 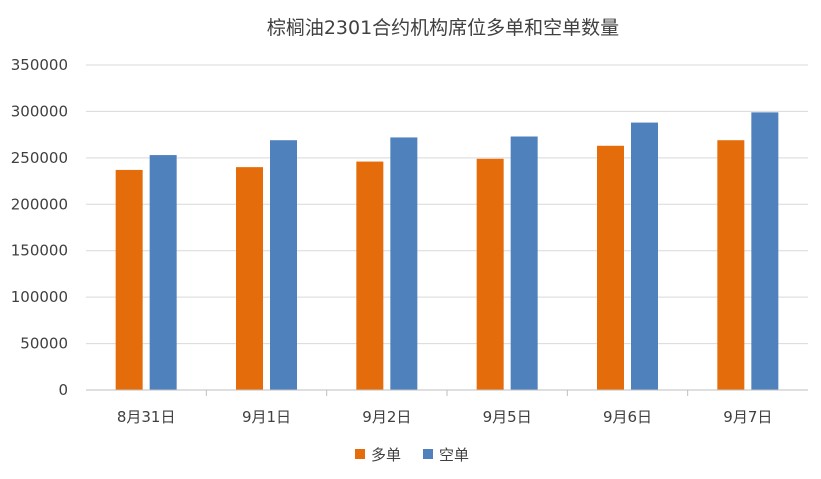 I want to click on x-tick-label: 8月31日, so click(x=146, y=417).